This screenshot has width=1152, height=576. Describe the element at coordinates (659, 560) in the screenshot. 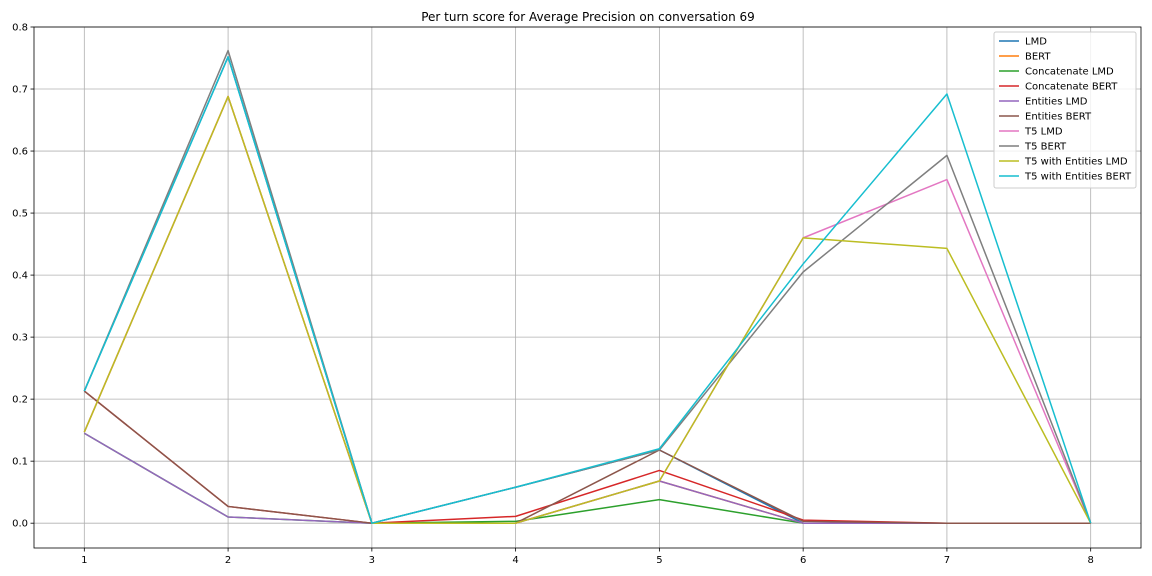

I see `x-tick-label: 5` at that location.